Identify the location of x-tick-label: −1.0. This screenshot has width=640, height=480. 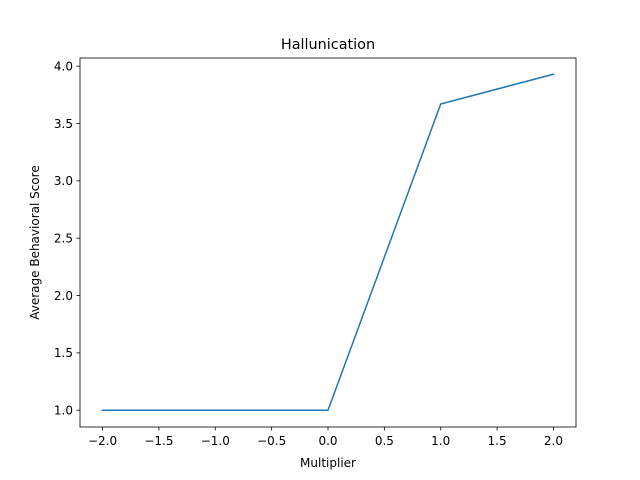
(215, 441).